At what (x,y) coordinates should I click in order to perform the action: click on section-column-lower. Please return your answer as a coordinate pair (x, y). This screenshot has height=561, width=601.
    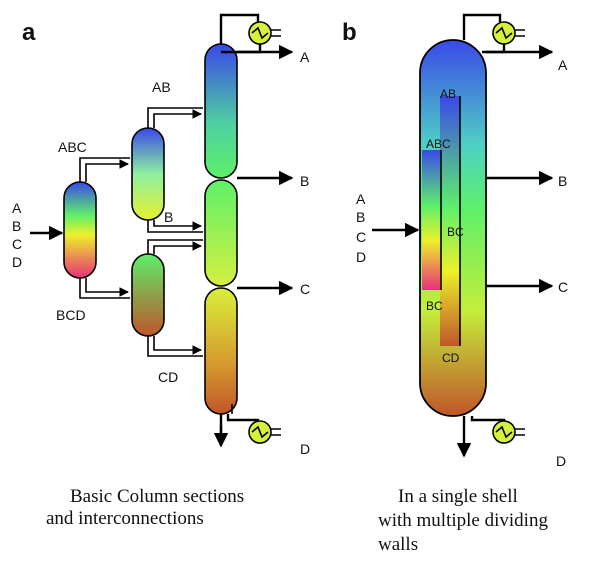
    Looking at the image, I should click on (148, 295).